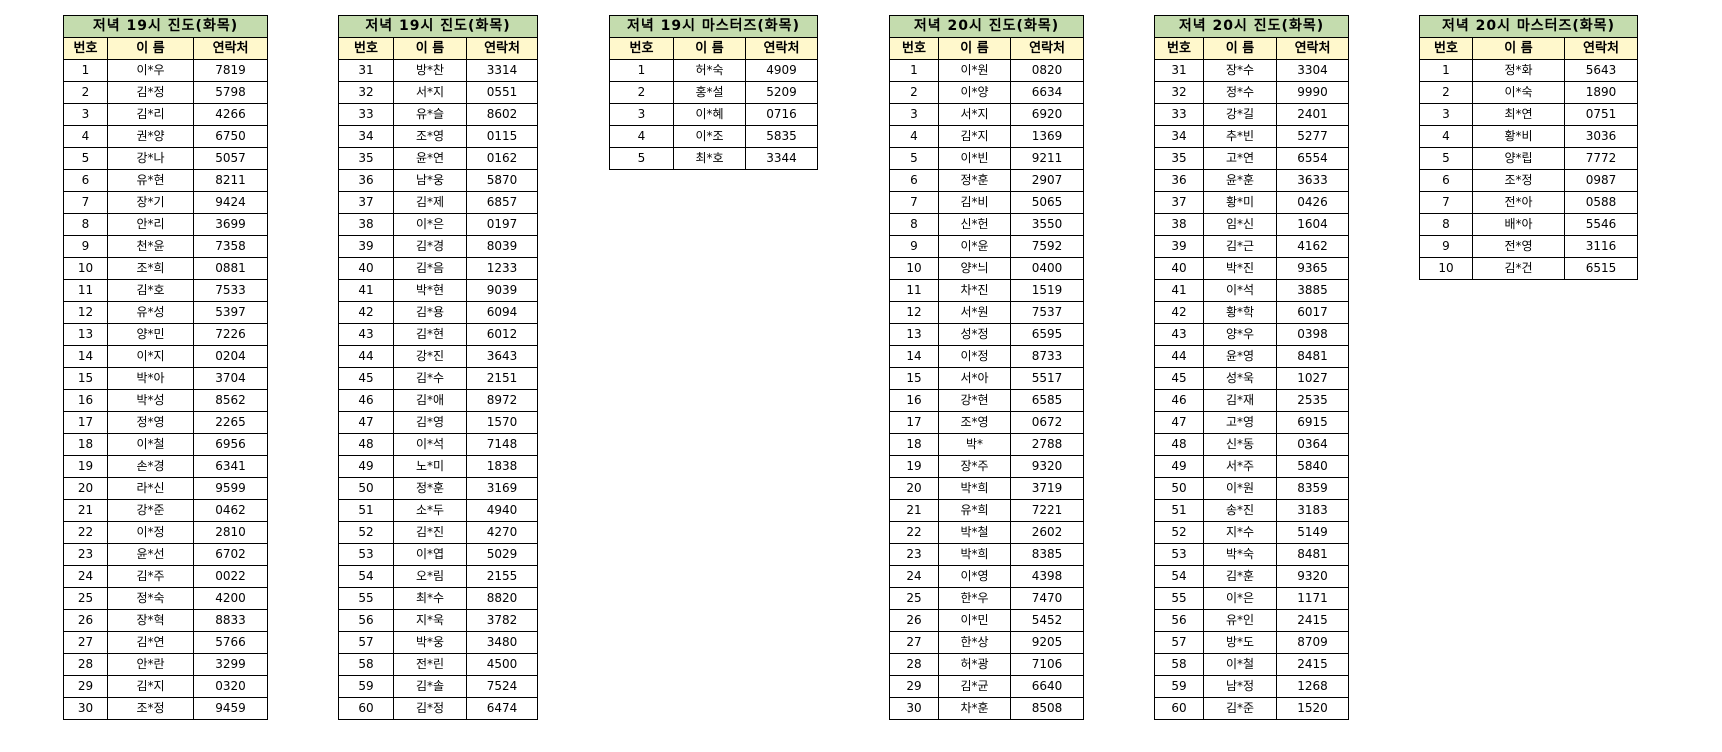 The image size is (1722, 752). What do you see at coordinates (430, 70) in the screenshot?
I see `name-cell: 방*찬` at bounding box center [430, 70].